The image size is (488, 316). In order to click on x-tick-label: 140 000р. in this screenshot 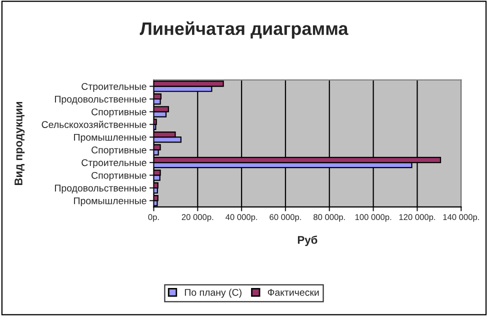, I will do `click(461, 218)`.